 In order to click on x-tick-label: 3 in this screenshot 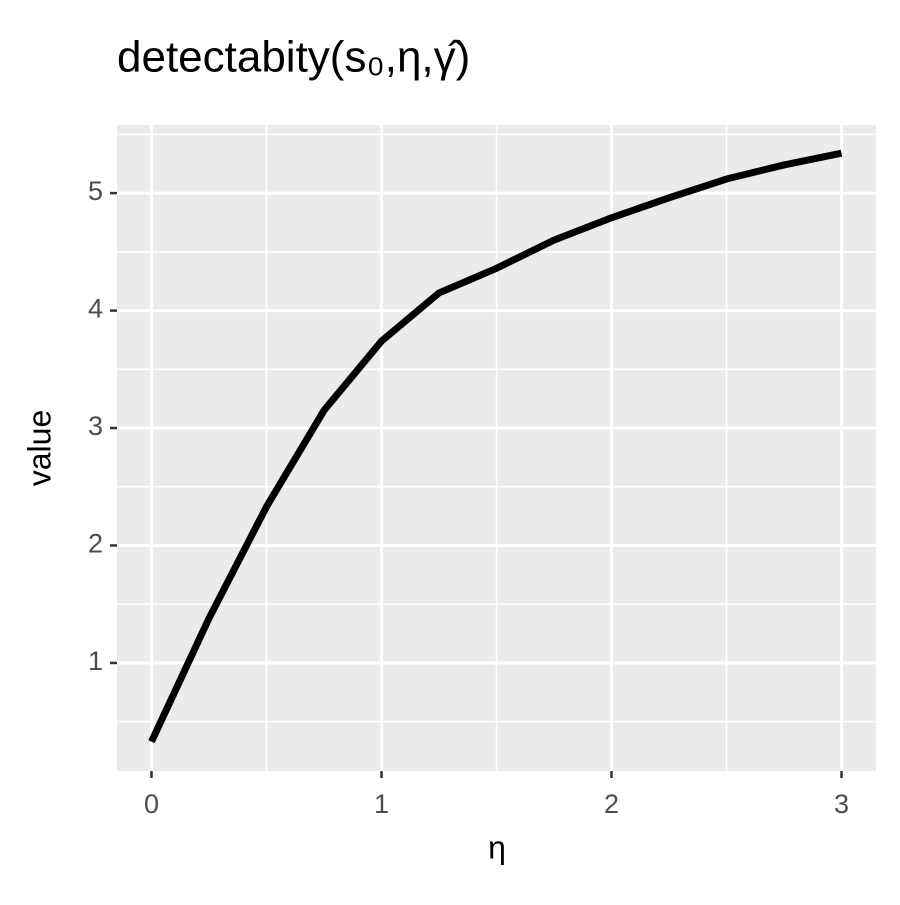, I will do `click(841, 804)`.